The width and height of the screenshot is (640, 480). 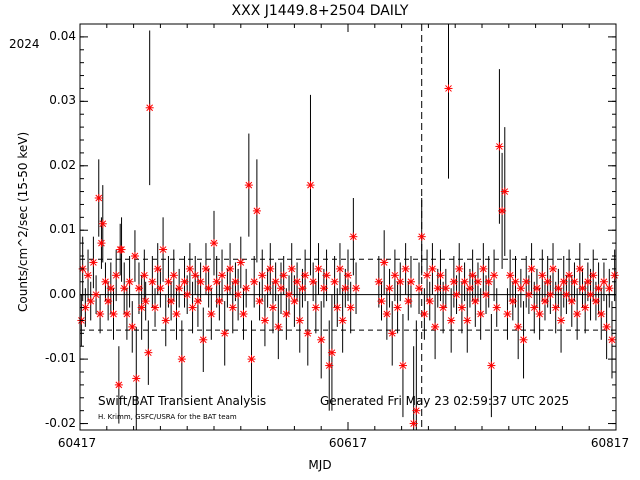 What do you see at coordinates (62, 164) in the screenshot?
I see `y-tick-label: 0.02` at bounding box center [62, 164].